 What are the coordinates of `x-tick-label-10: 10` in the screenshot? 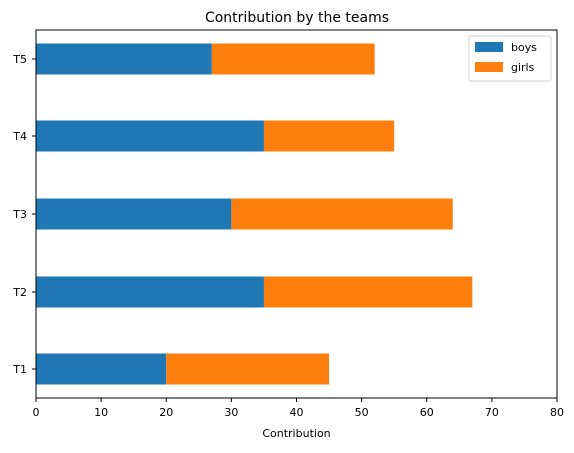 It's located at (101, 412).